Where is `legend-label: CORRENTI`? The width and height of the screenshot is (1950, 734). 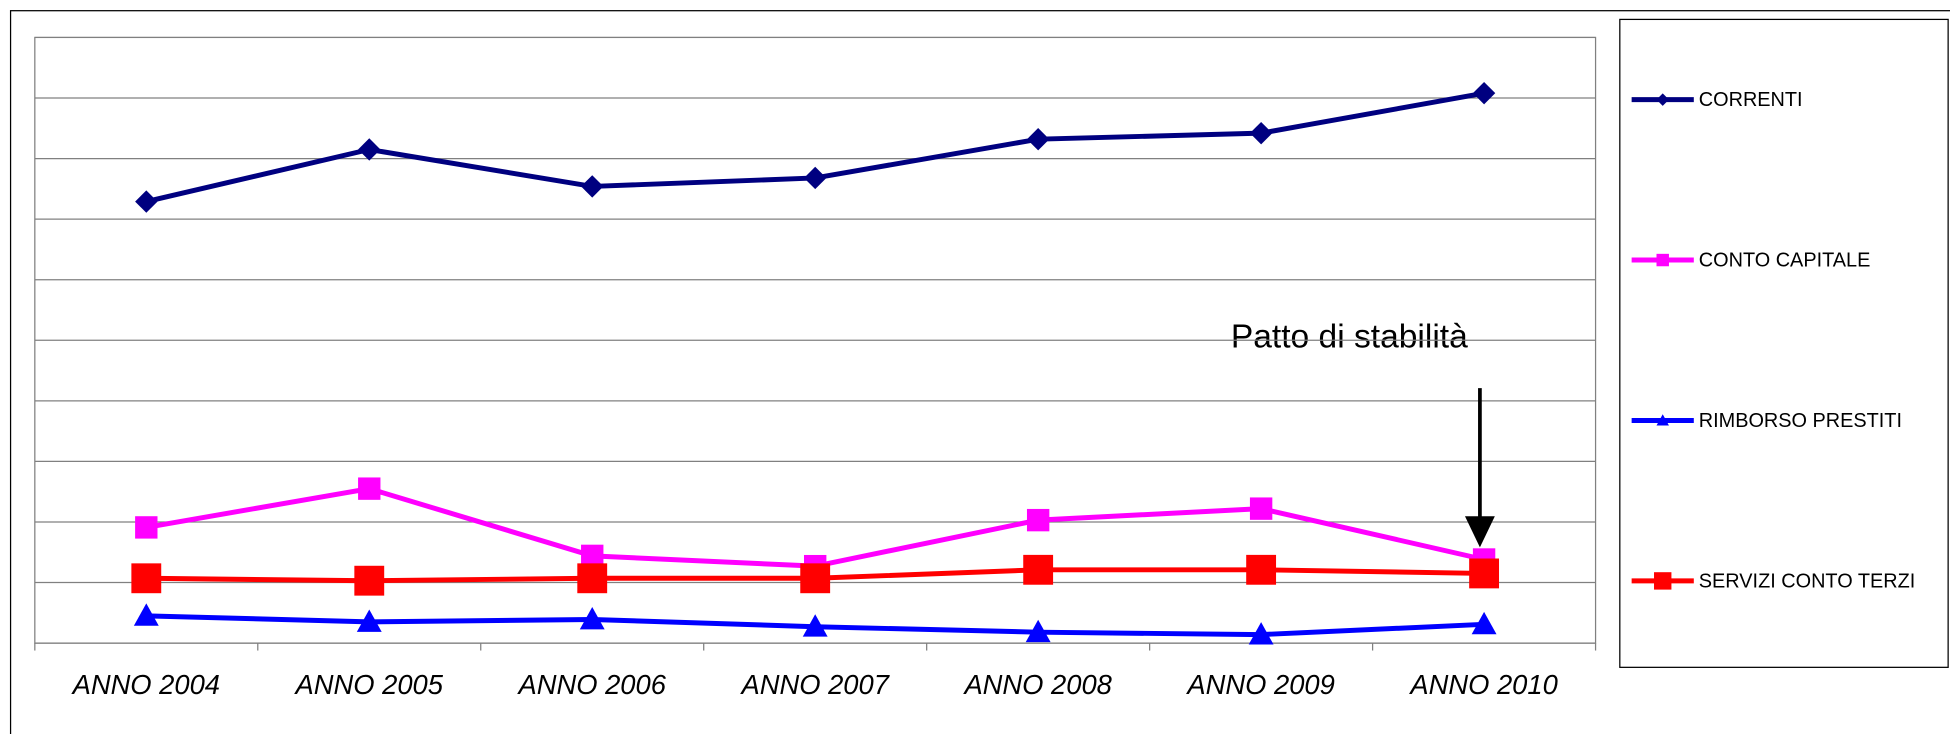 legend-label: CORRENTI is located at coordinates (1751, 100).